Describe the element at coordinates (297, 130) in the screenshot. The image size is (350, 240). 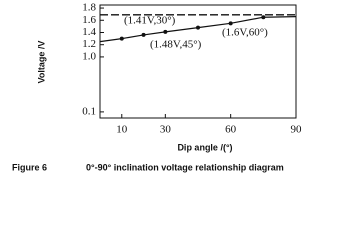
I see `x-tick-label: 90` at that location.